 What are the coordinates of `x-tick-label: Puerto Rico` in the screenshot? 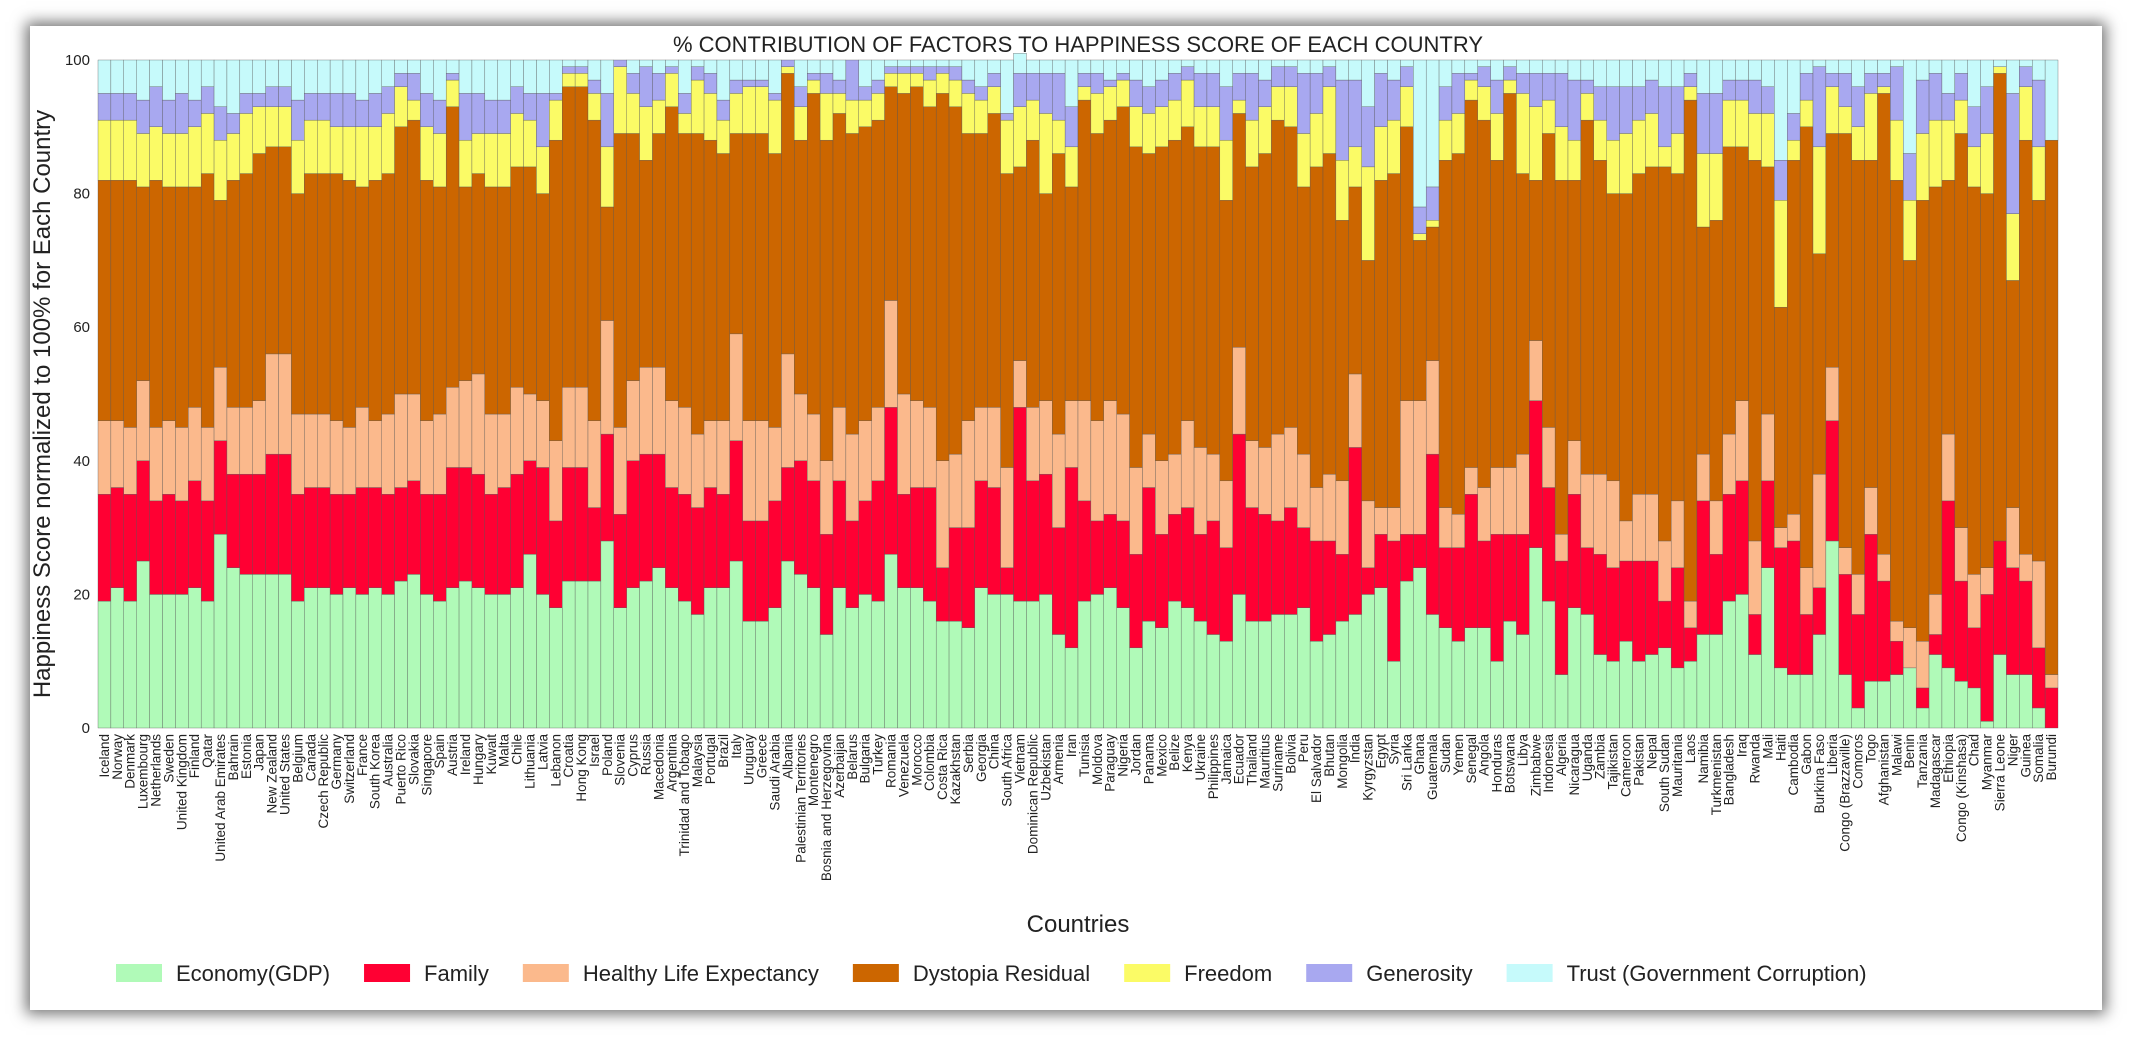 It's located at (401, 769).